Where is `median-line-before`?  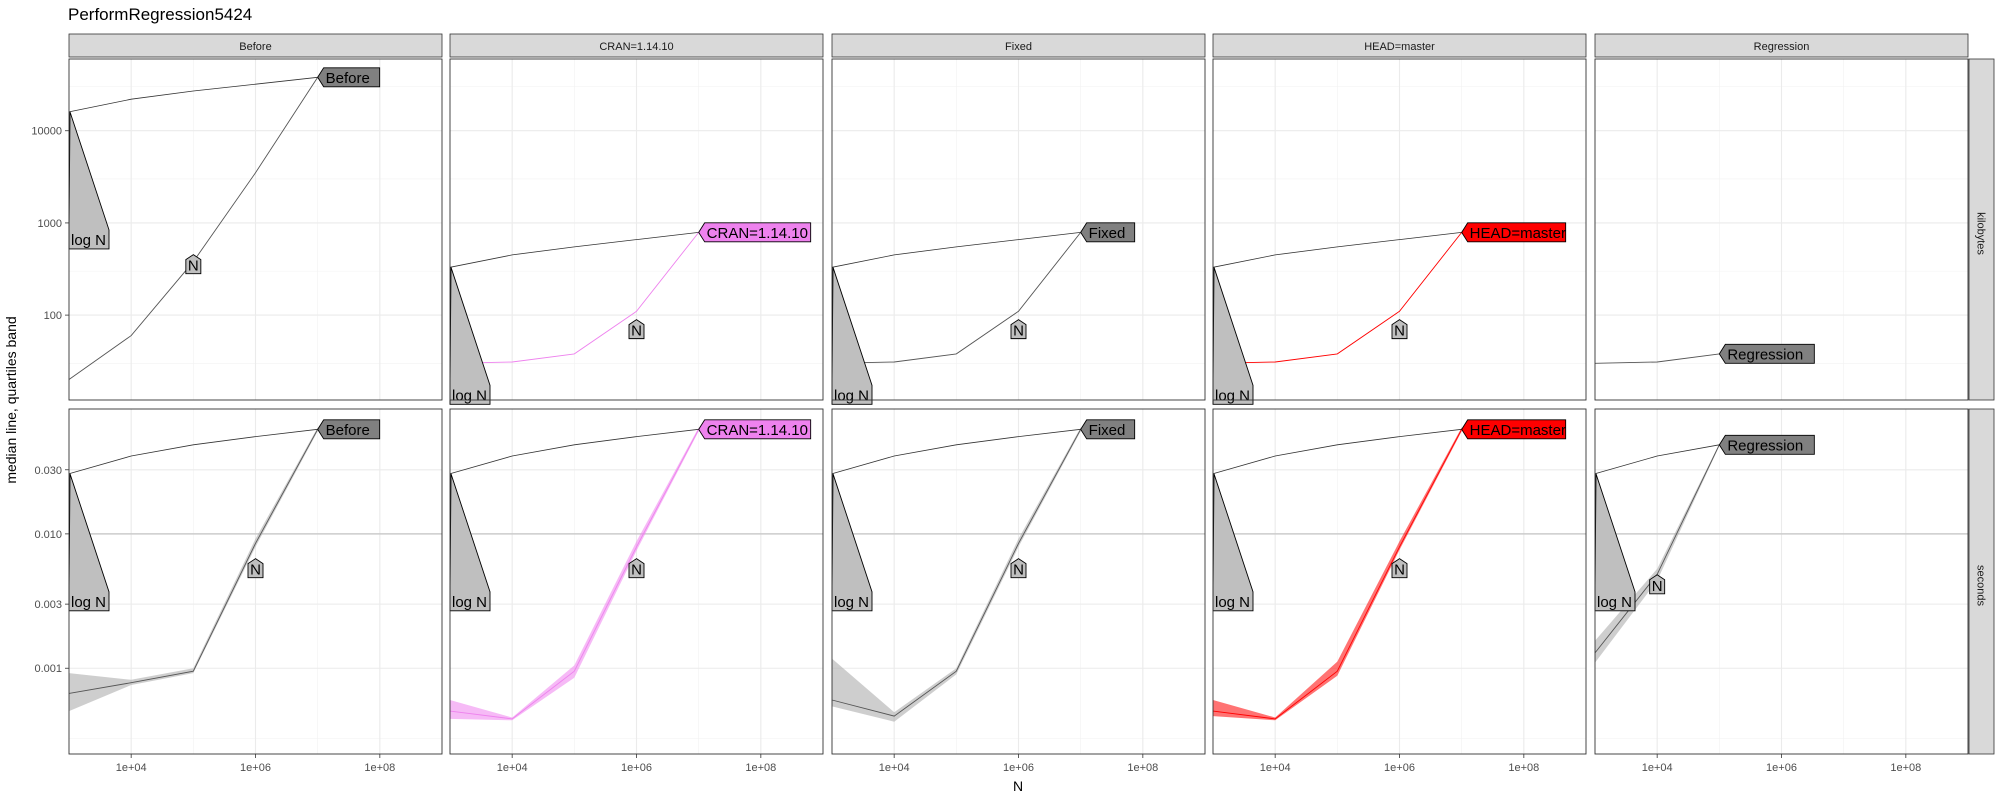
median-line-before is located at coordinates (193, 561).